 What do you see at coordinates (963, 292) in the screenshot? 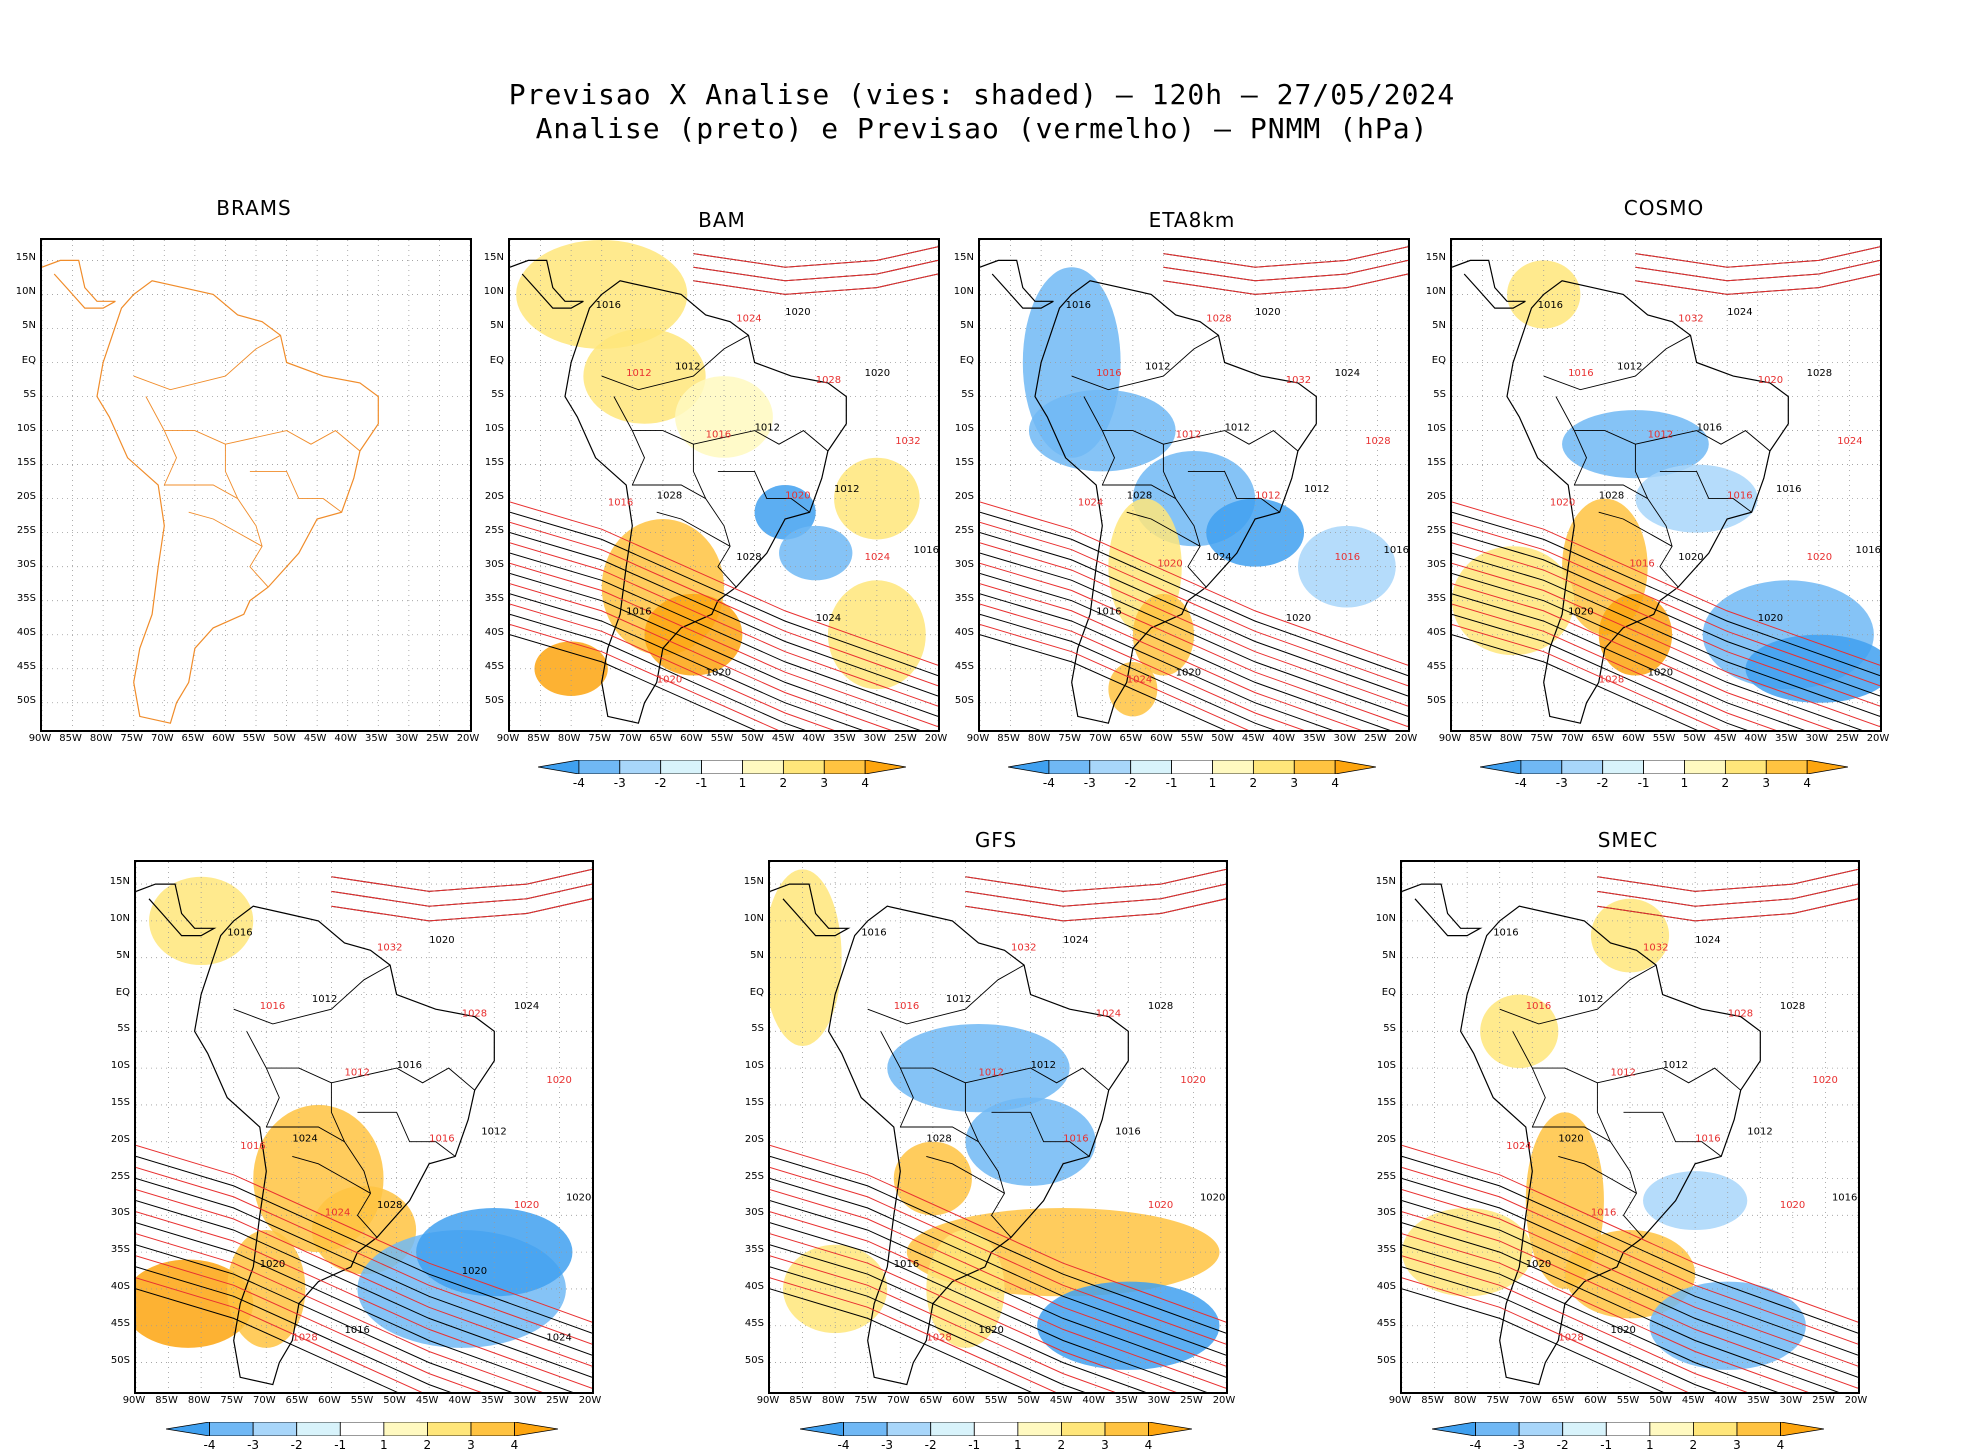
I see `lat-tick-label: 10N` at bounding box center [963, 292].